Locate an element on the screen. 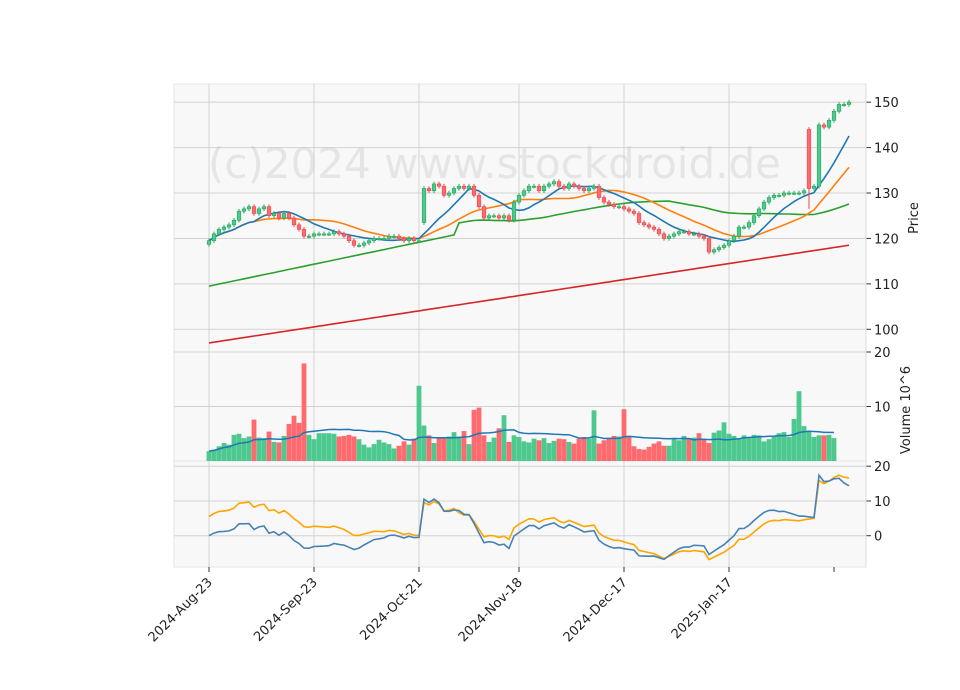 This screenshot has height=690, width=960. oscillator-signal-line is located at coordinates (529, 517).